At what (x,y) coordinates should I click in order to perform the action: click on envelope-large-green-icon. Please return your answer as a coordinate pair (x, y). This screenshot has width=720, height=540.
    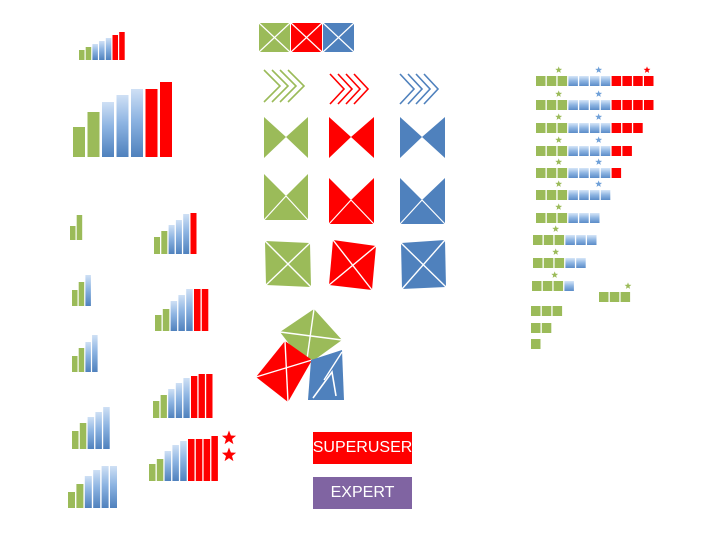
    Looking at the image, I should click on (288, 264).